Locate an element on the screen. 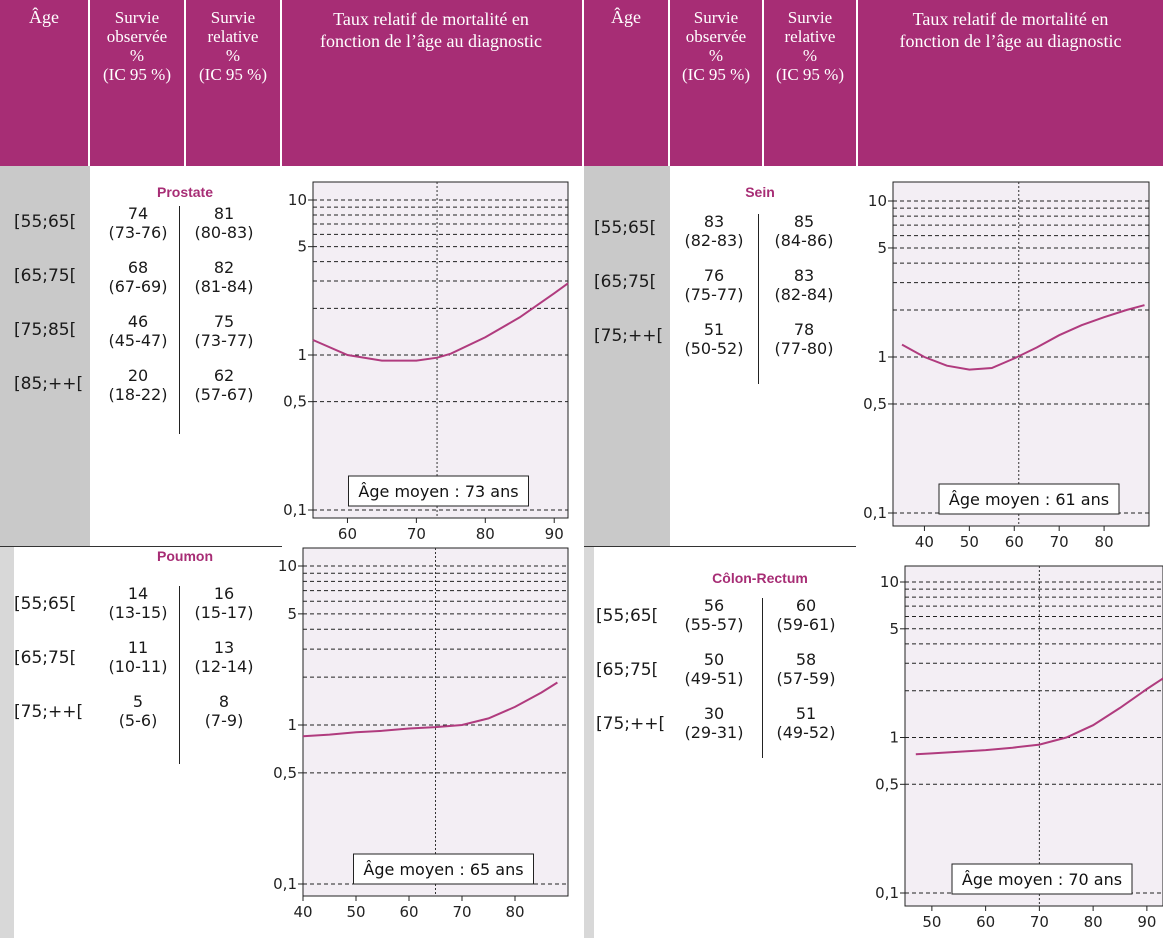 This screenshot has height=938, width=1163. relative-cell: 75 (73-77) is located at coordinates (224, 331).